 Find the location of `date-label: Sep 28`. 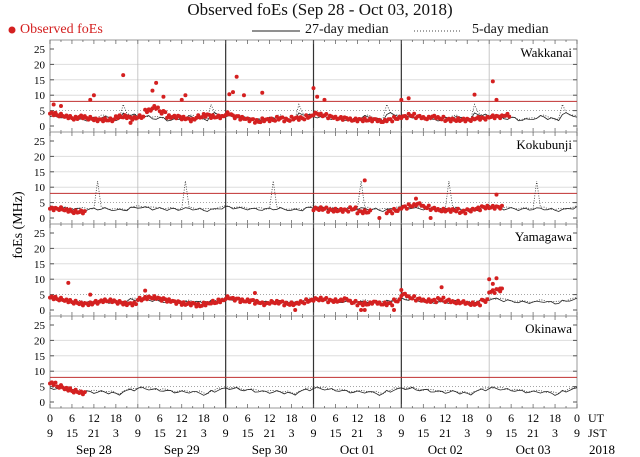

date-label: Sep 28 is located at coordinates (94, 449).